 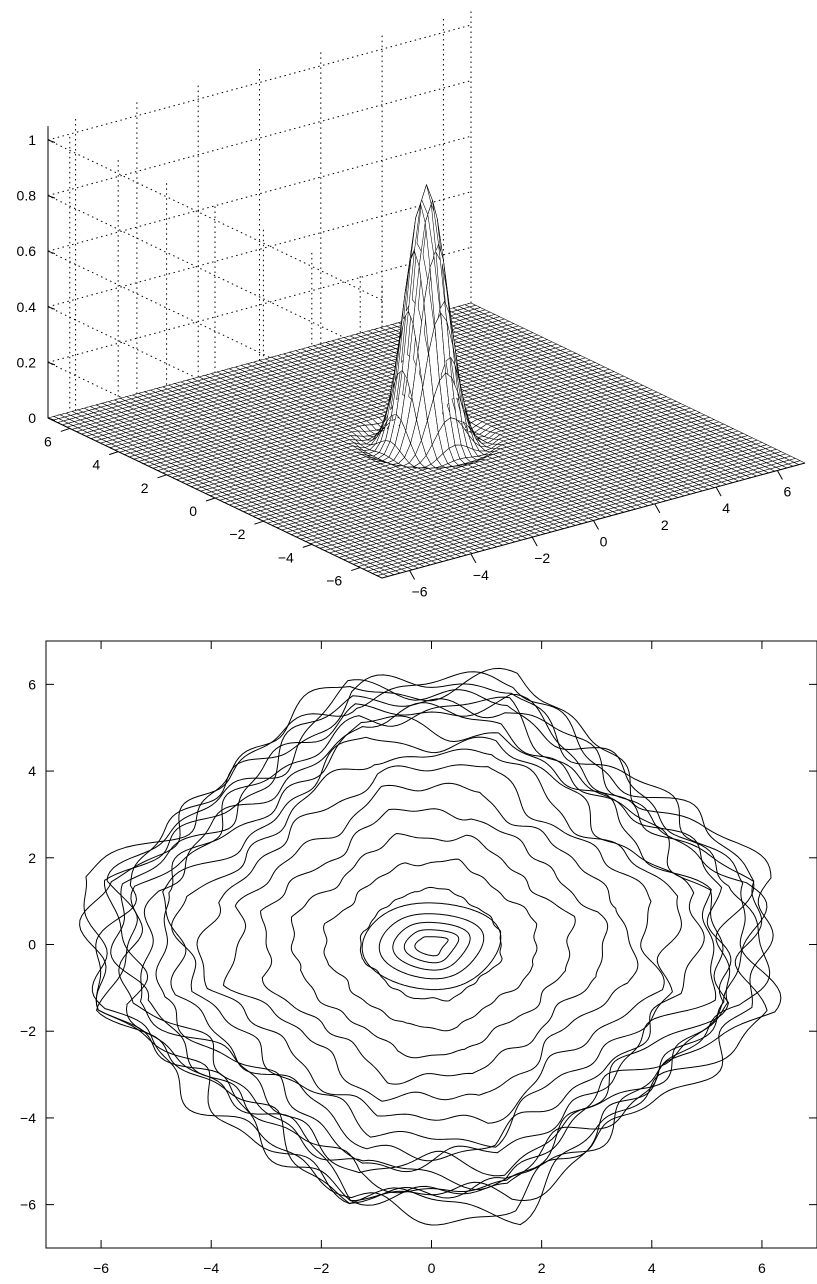 I want to click on z-tick-label: 0.4, so click(x=27, y=307).